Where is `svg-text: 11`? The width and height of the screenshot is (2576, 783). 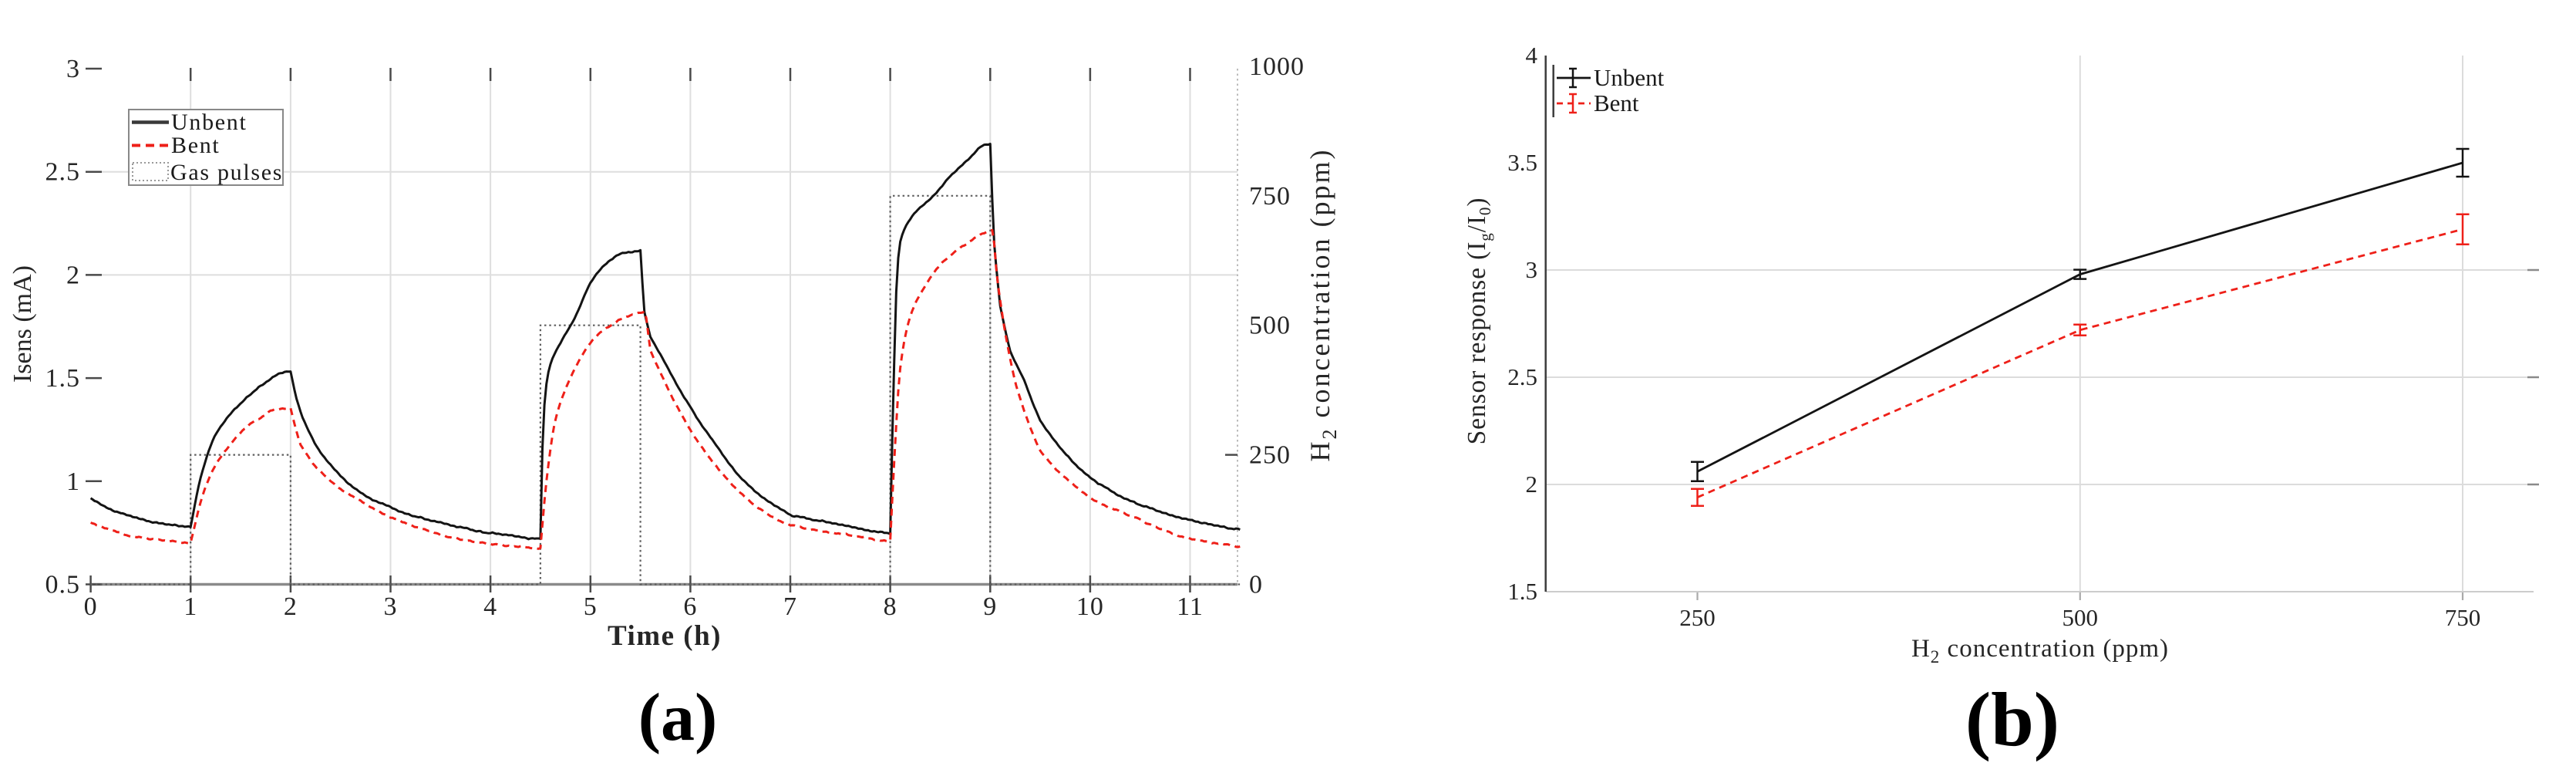
svg-text: 11 is located at coordinates (1190, 606).